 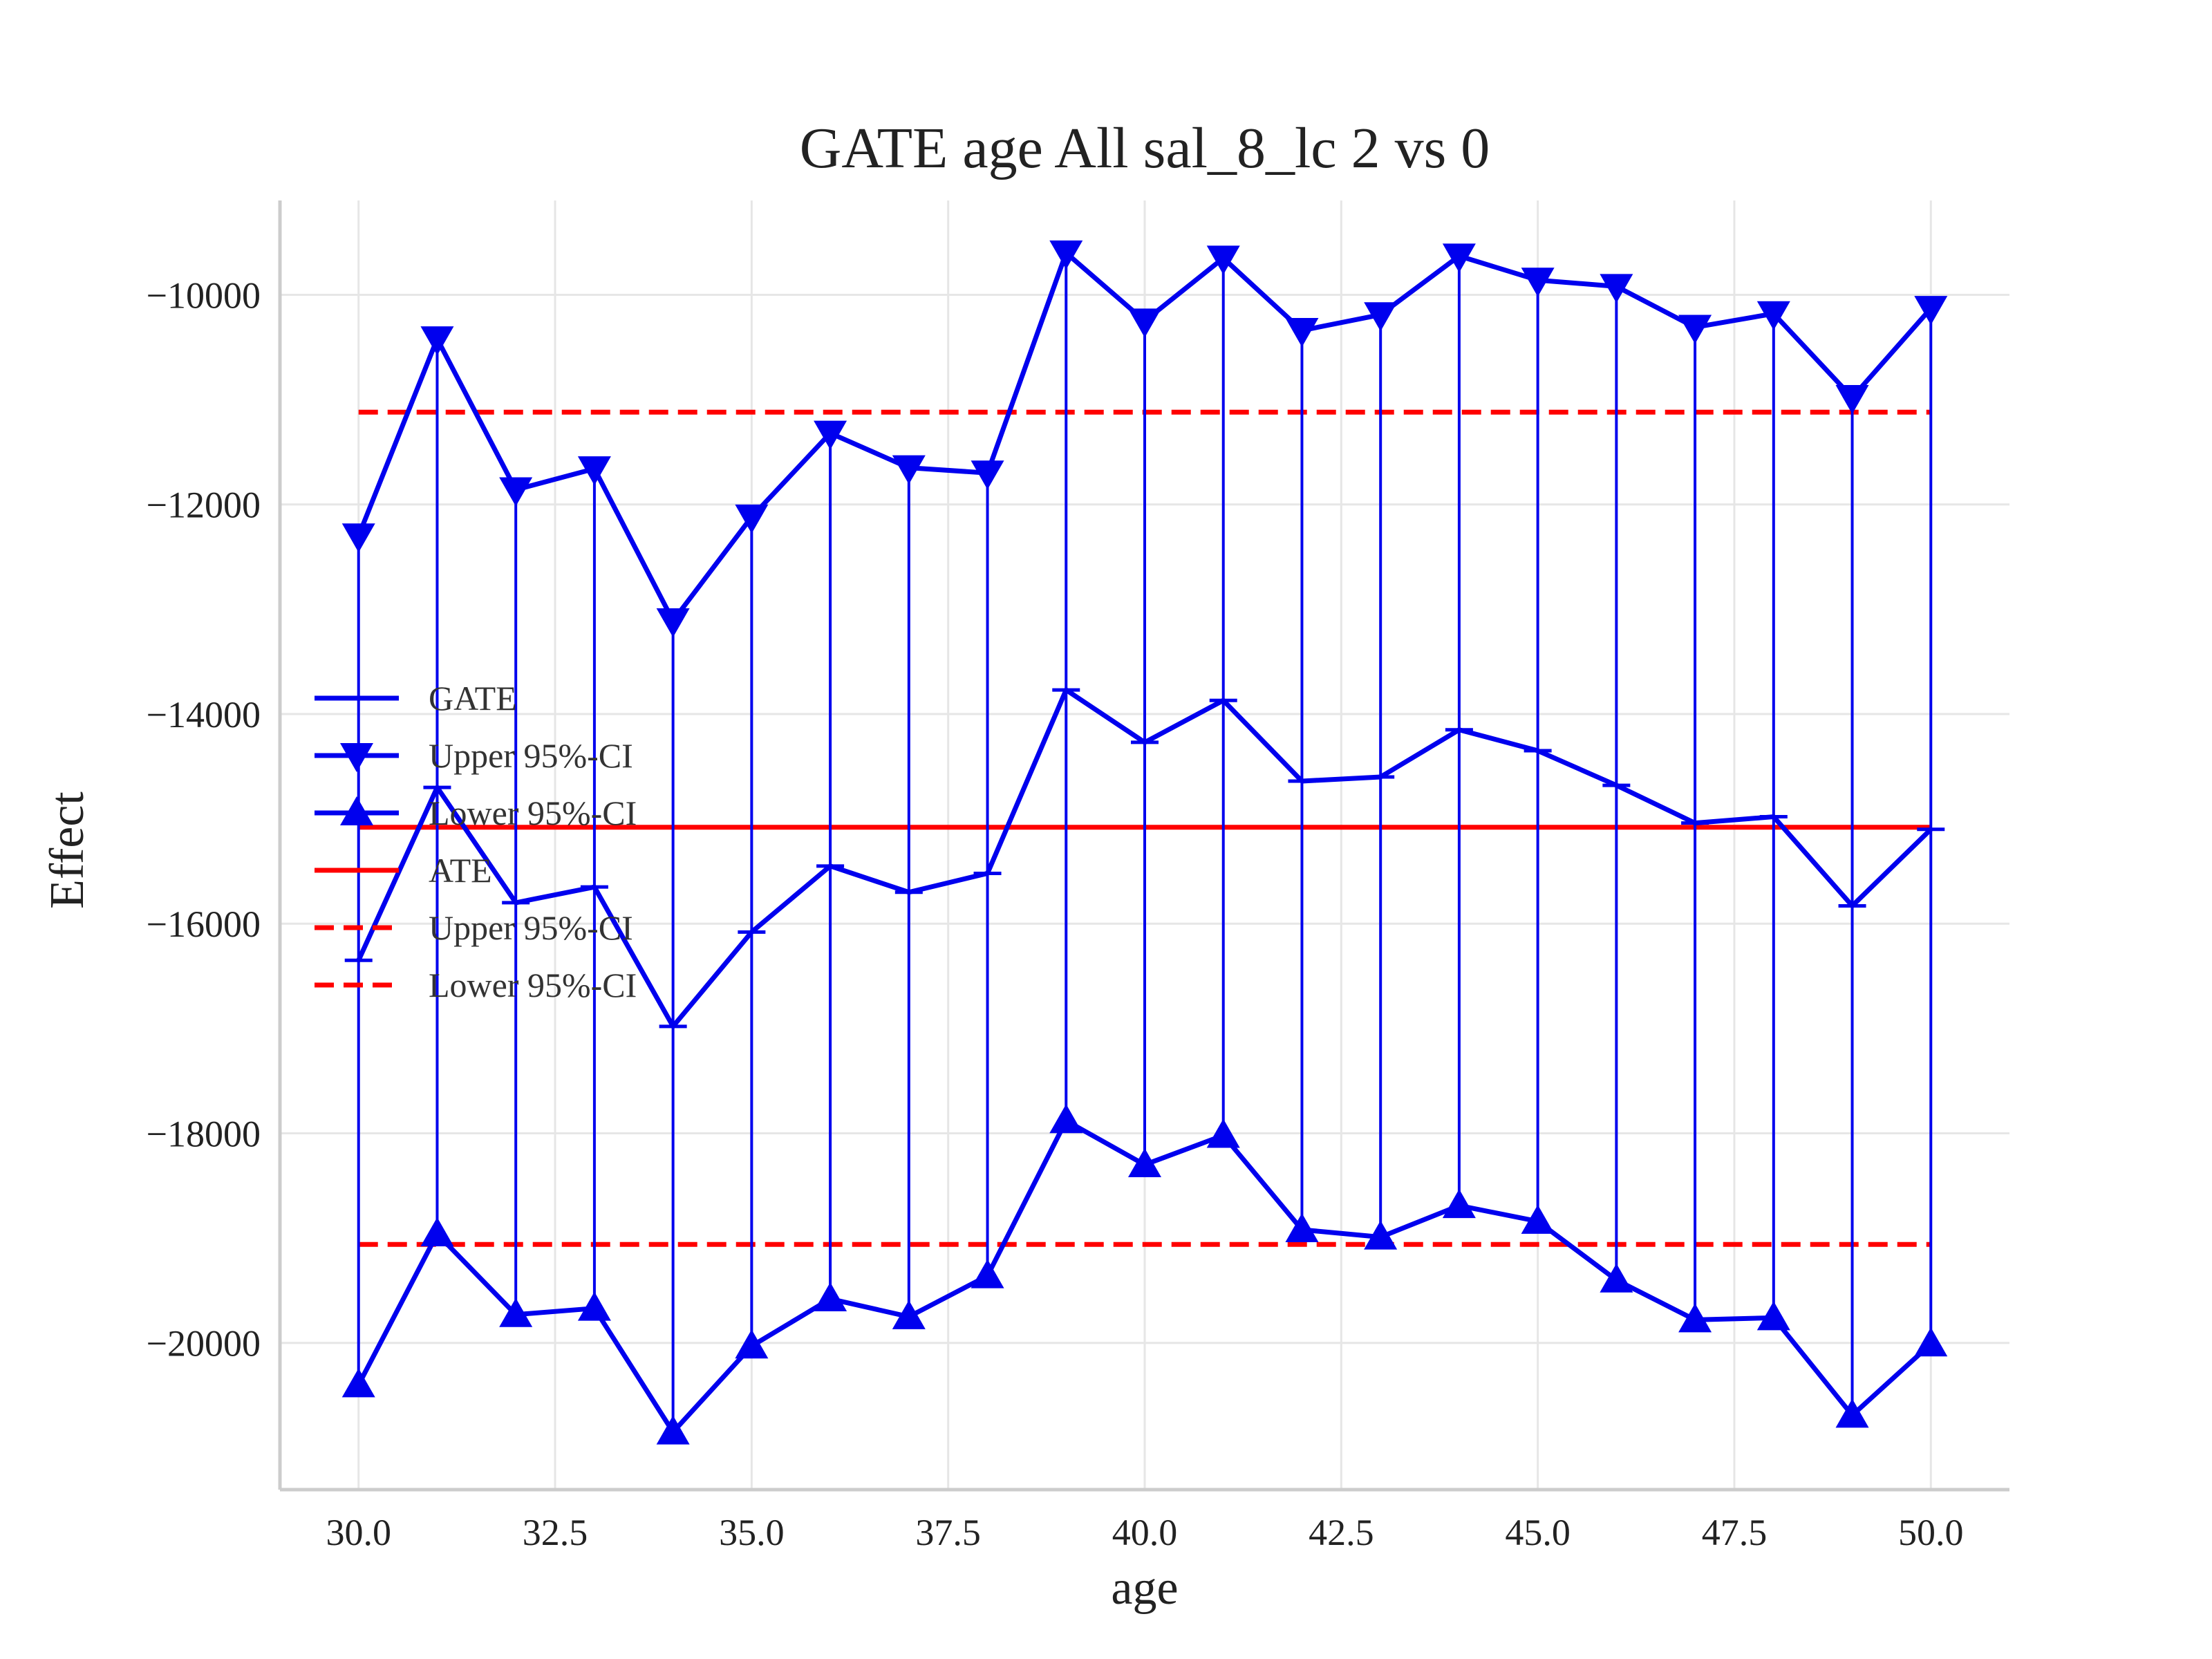 What do you see at coordinates (1145, 1588) in the screenshot?
I see `x-axis-label: age` at bounding box center [1145, 1588].